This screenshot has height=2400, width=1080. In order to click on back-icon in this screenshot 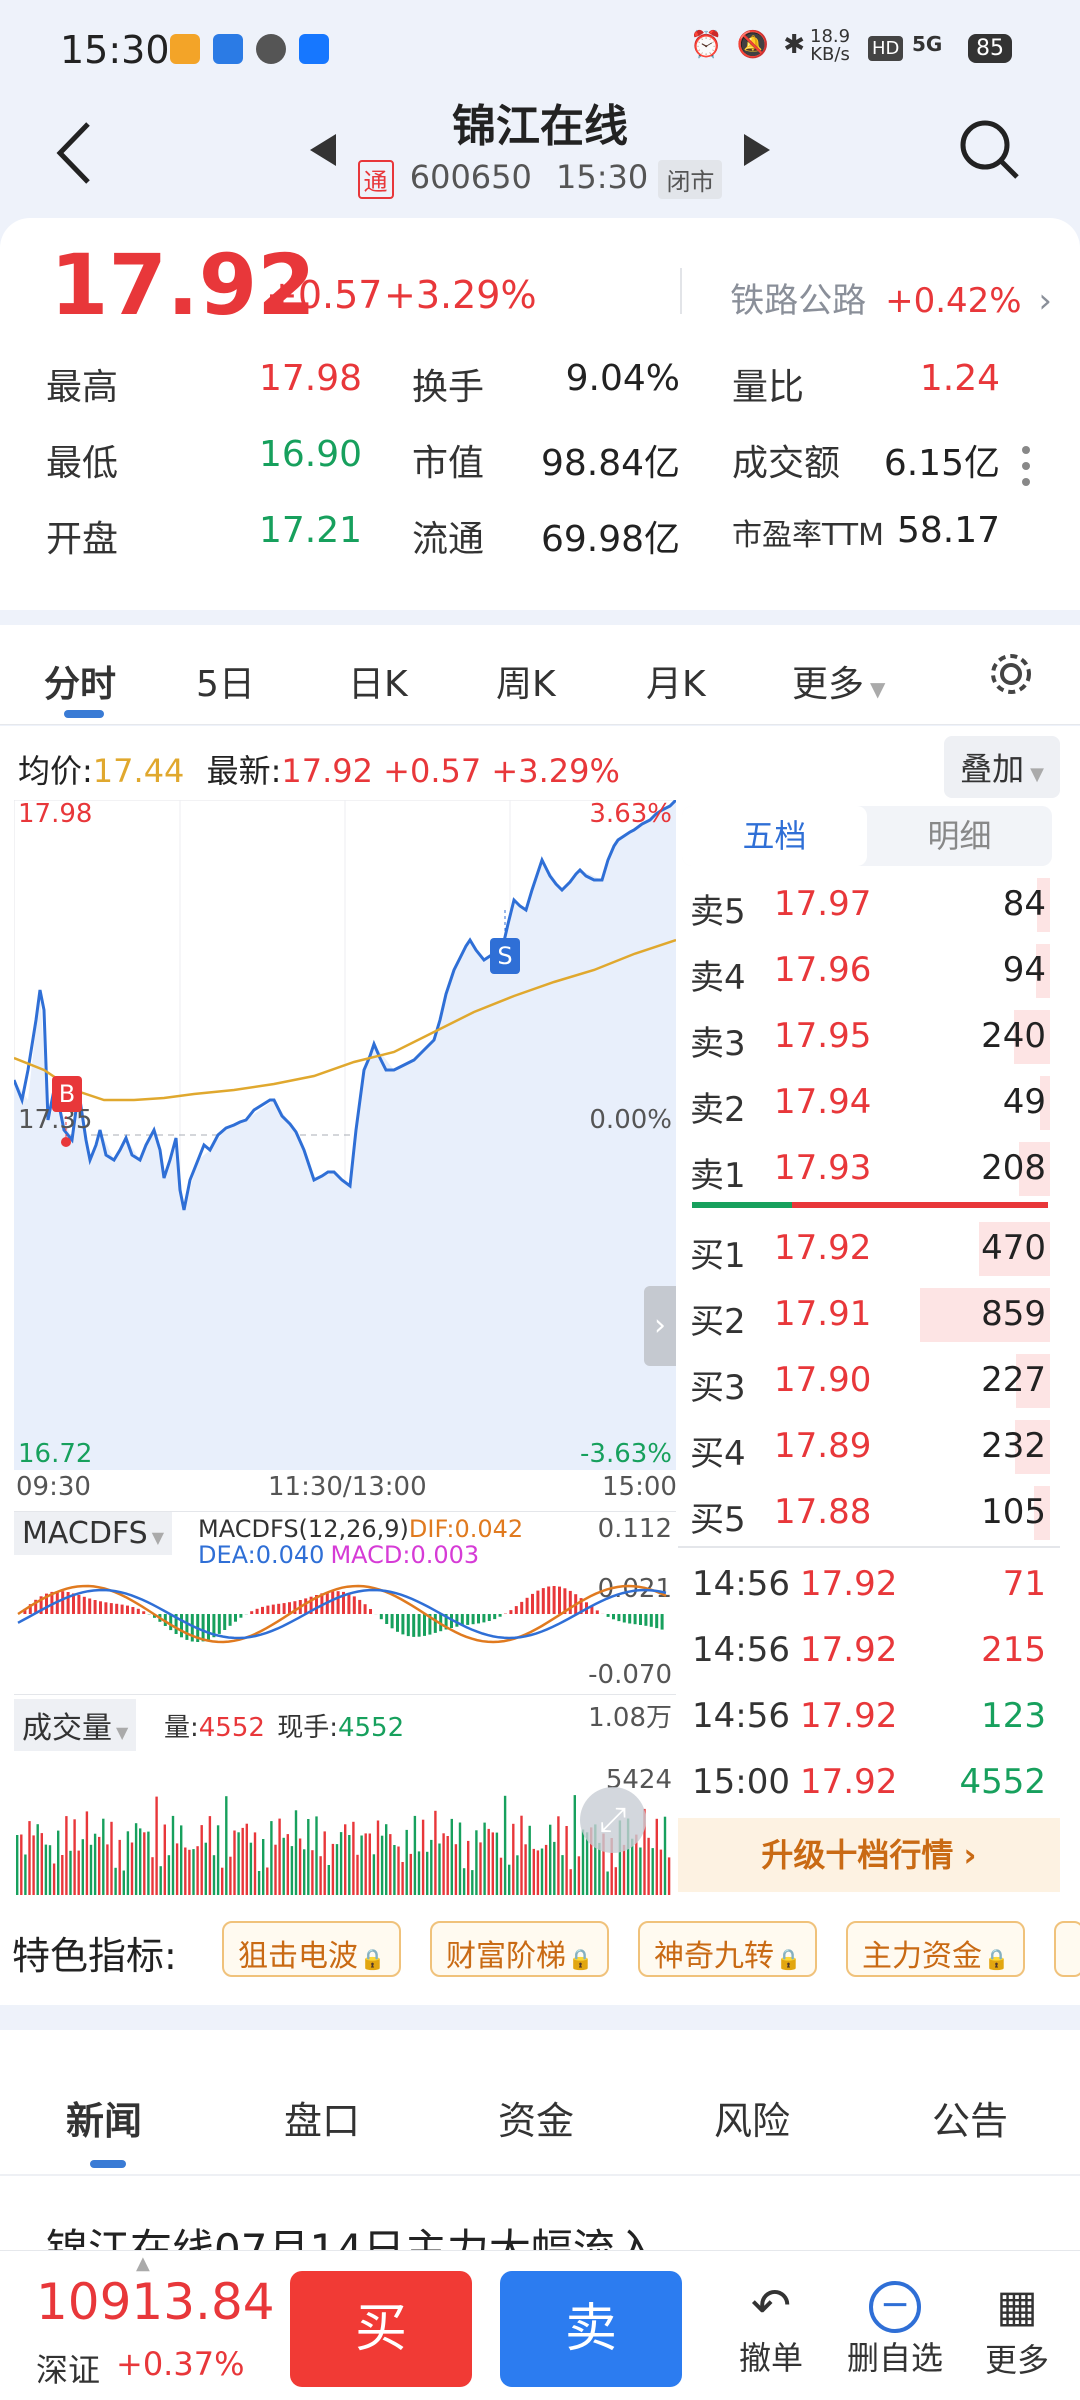, I will do `click(75, 153)`.